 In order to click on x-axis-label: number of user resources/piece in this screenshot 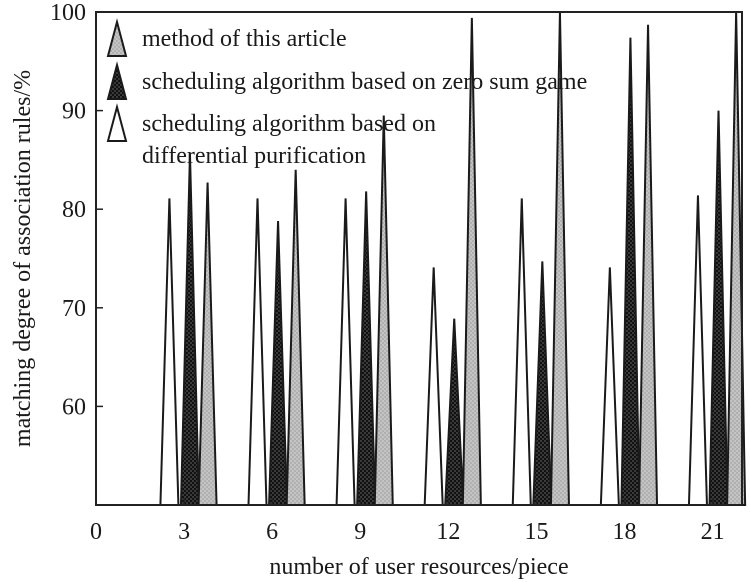, I will do `click(418, 567)`.